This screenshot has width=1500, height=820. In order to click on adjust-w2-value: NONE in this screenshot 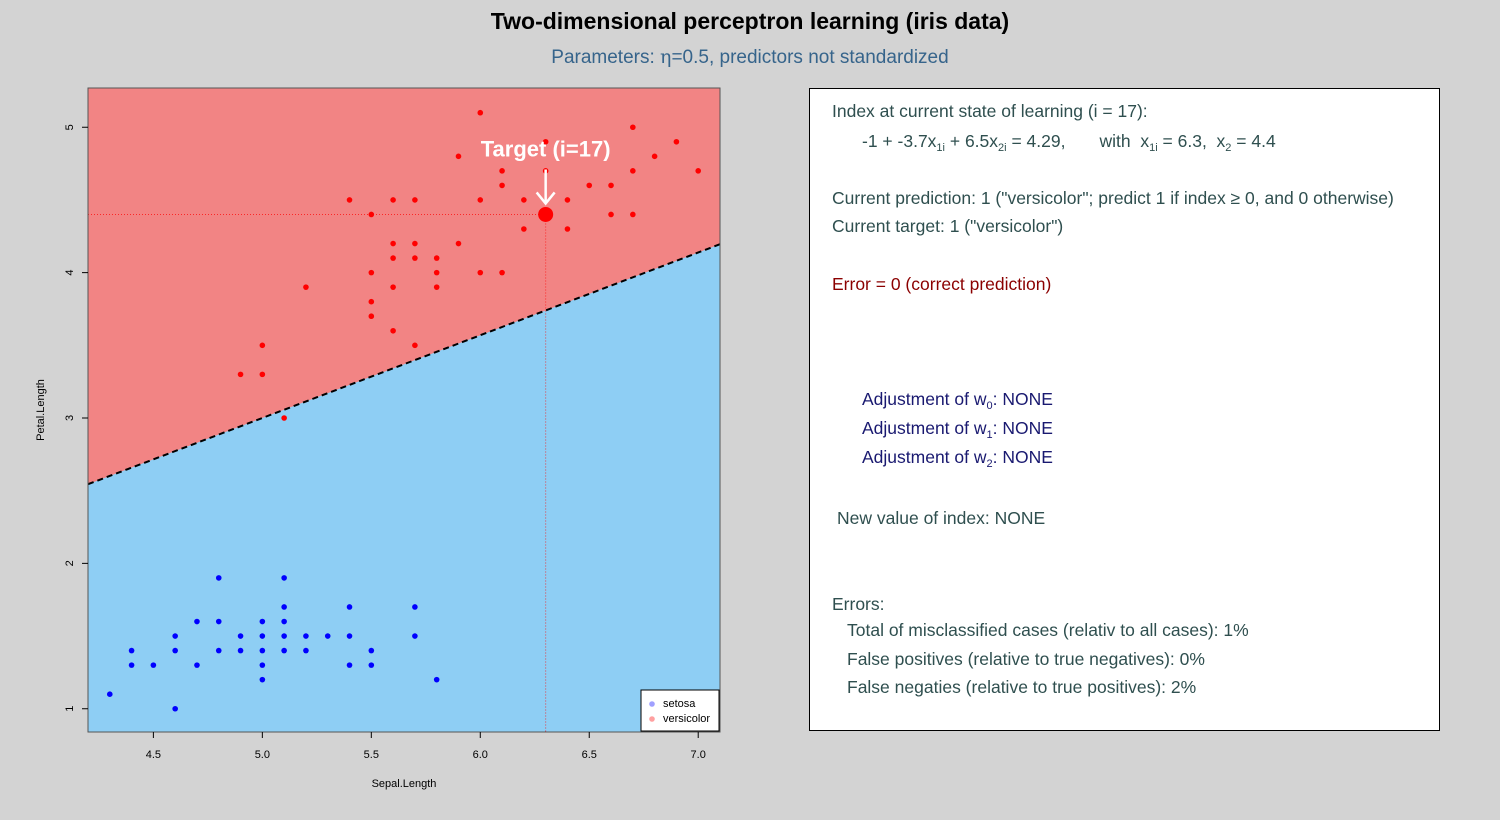, I will do `click(1027, 457)`.